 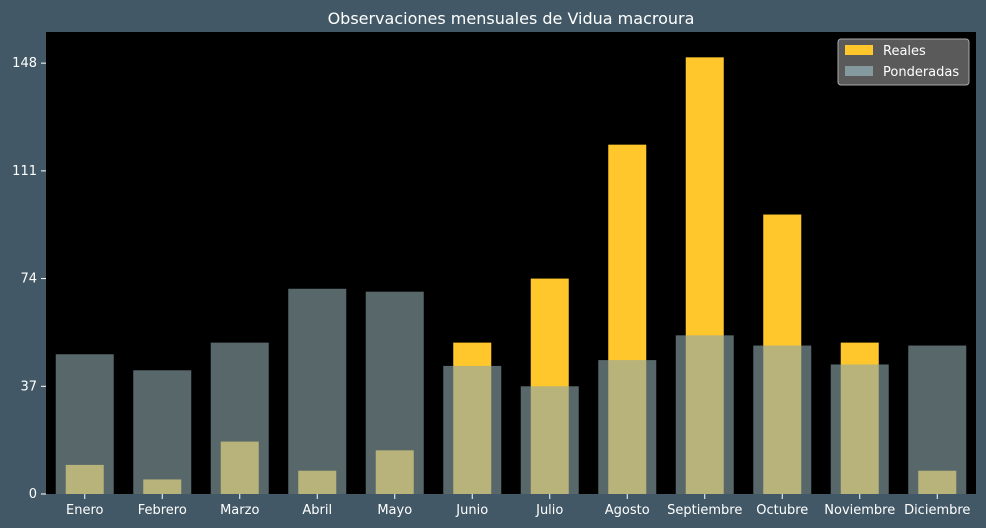 What do you see at coordinates (859, 510) in the screenshot?
I see `x-tick-label: Noviembre` at bounding box center [859, 510].